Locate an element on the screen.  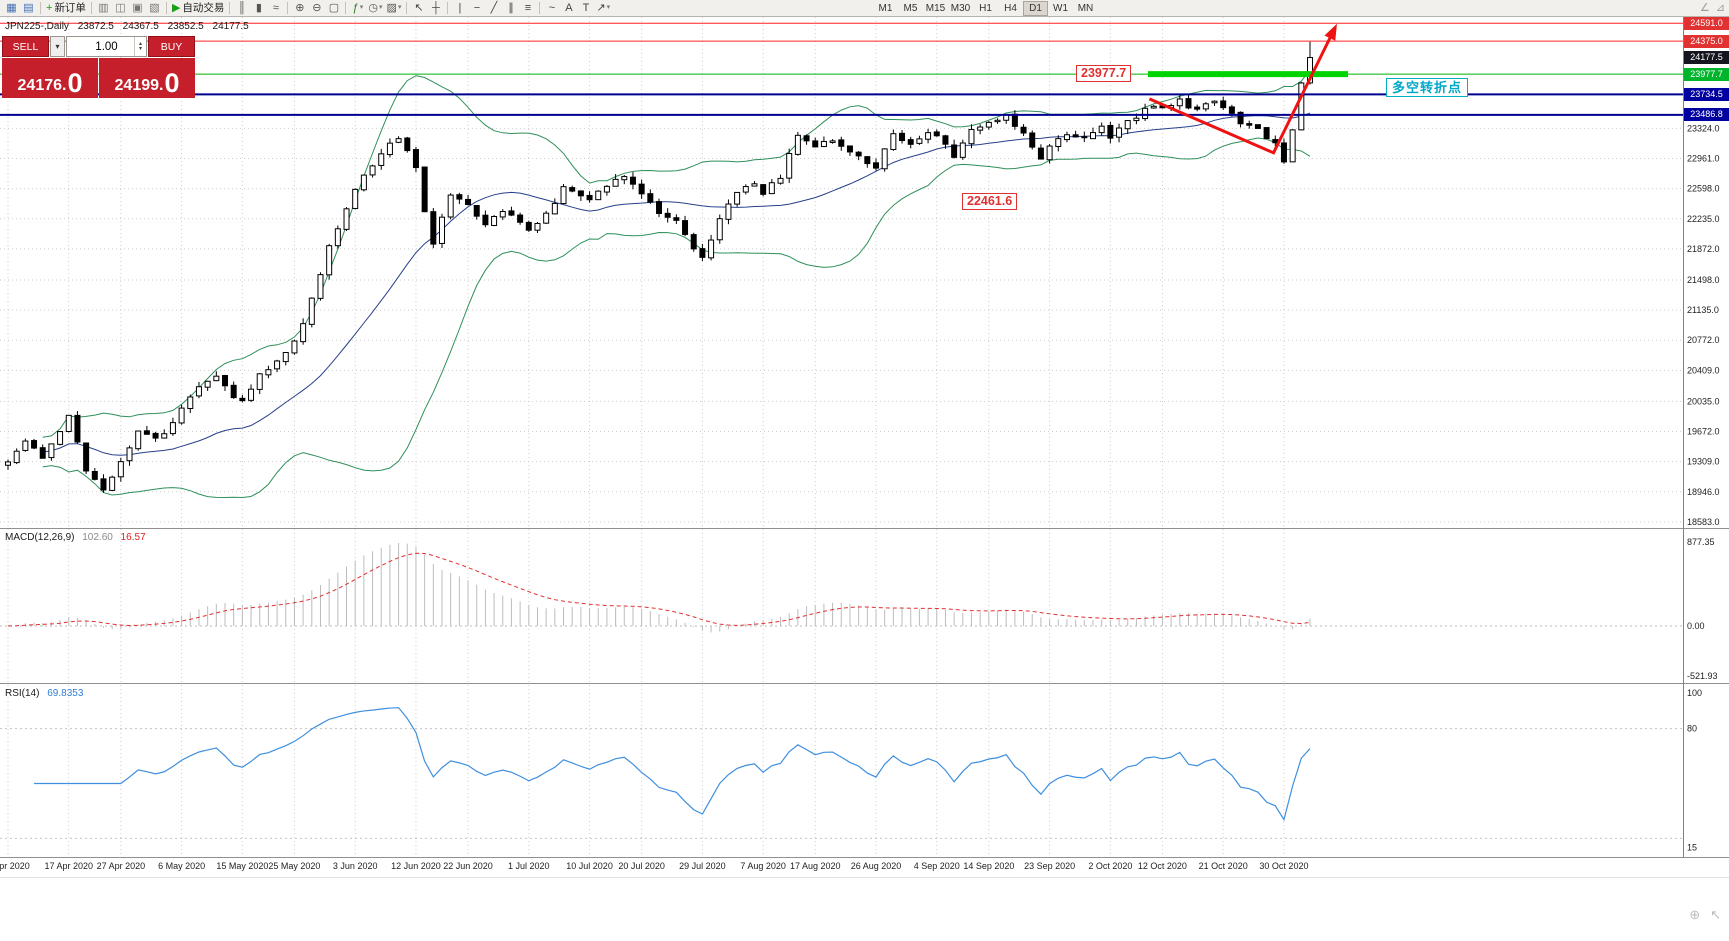
axis-price-badge: 23734.5 is located at coordinates (1706, 94).